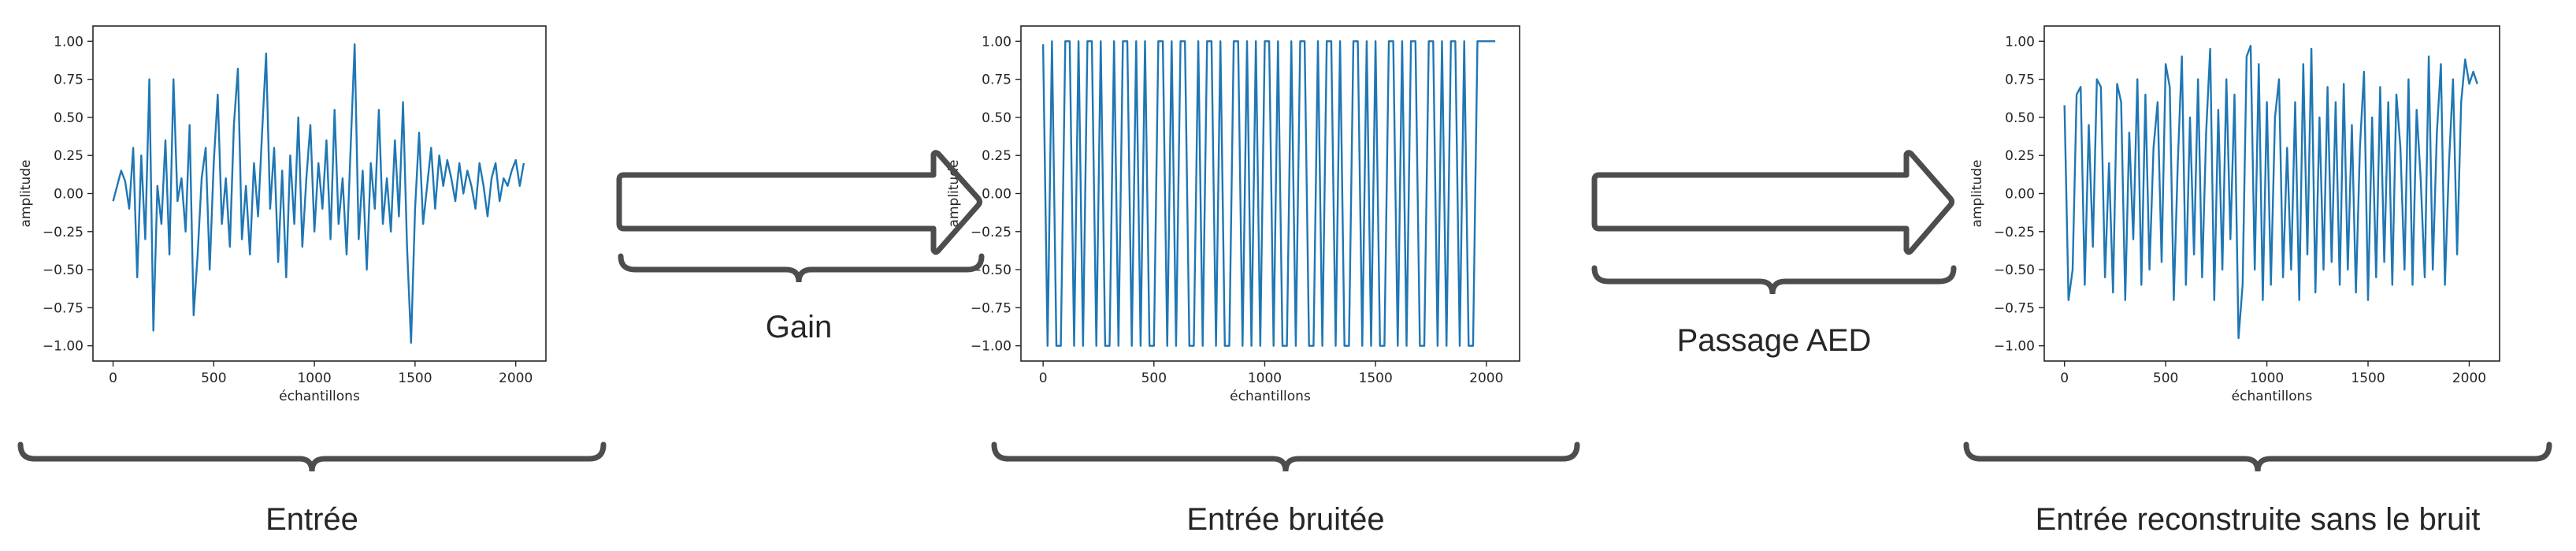  I want to click on noisy-caption: Entrée bruitée, so click(1285, 519).